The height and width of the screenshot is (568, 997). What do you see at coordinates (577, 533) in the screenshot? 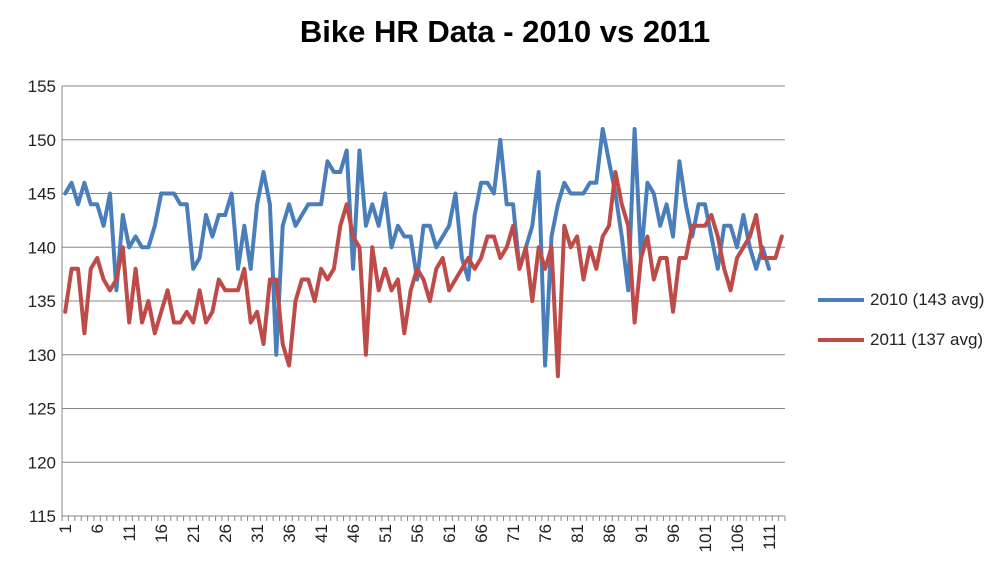
I see `x-tick-label-81: 81` at bounding box center [577, 533].